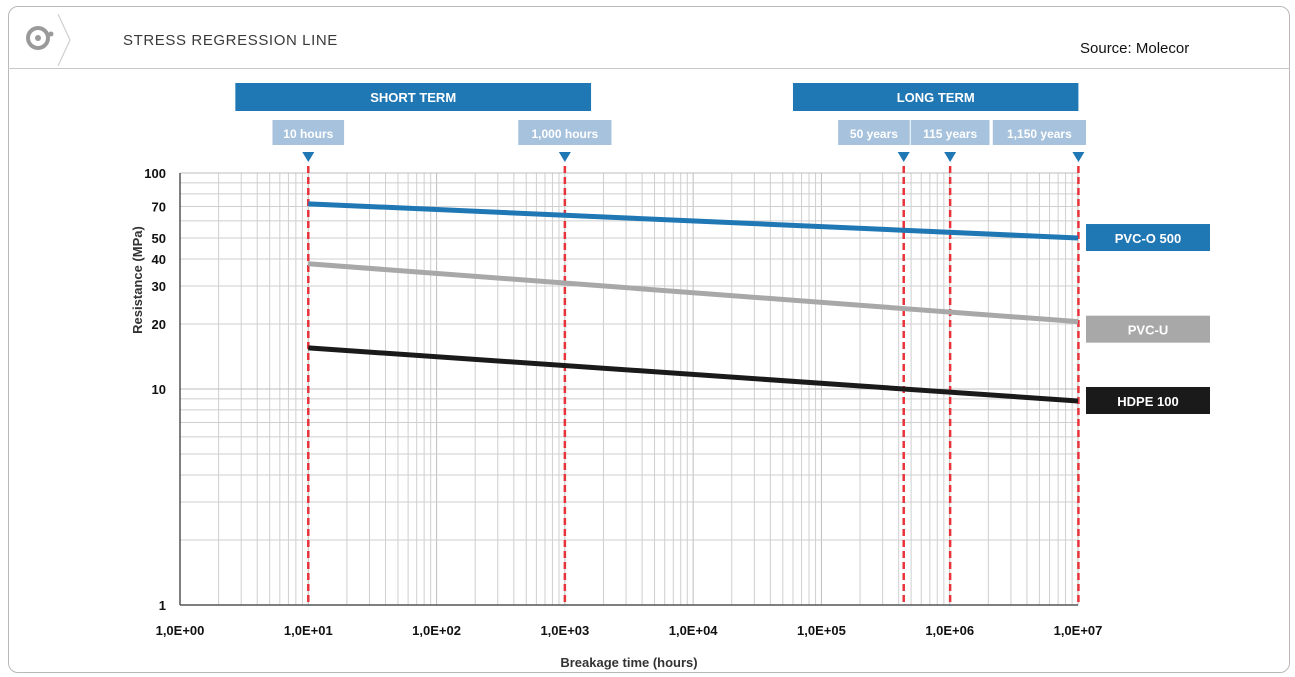 The height and width of the screenshot is (677, 1295). I want to click on x-tick-label: 1,0E+06, so click(949, 630).